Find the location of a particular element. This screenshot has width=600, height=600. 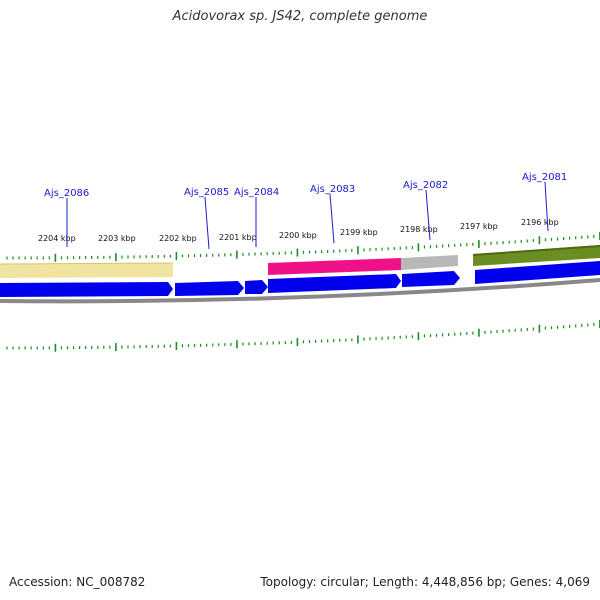

scale-label: 2202 kbp is located at coordinates (178, 238).